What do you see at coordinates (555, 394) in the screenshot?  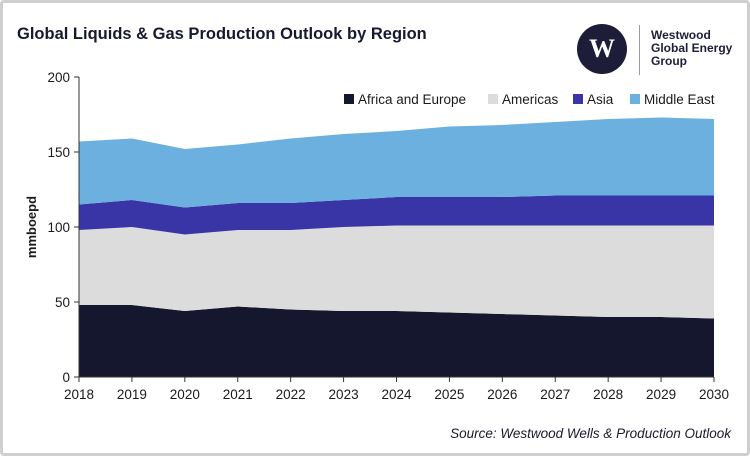 I see `x-tick-label: 2027` at bounding box center [555, 394].